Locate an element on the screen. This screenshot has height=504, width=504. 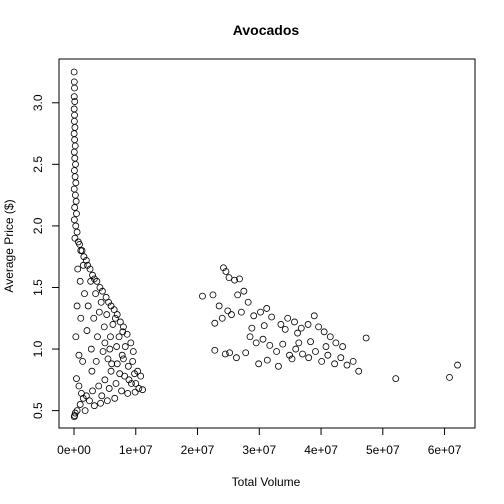
y-tick-label: 3.0 is located at coordinates (38, 102).